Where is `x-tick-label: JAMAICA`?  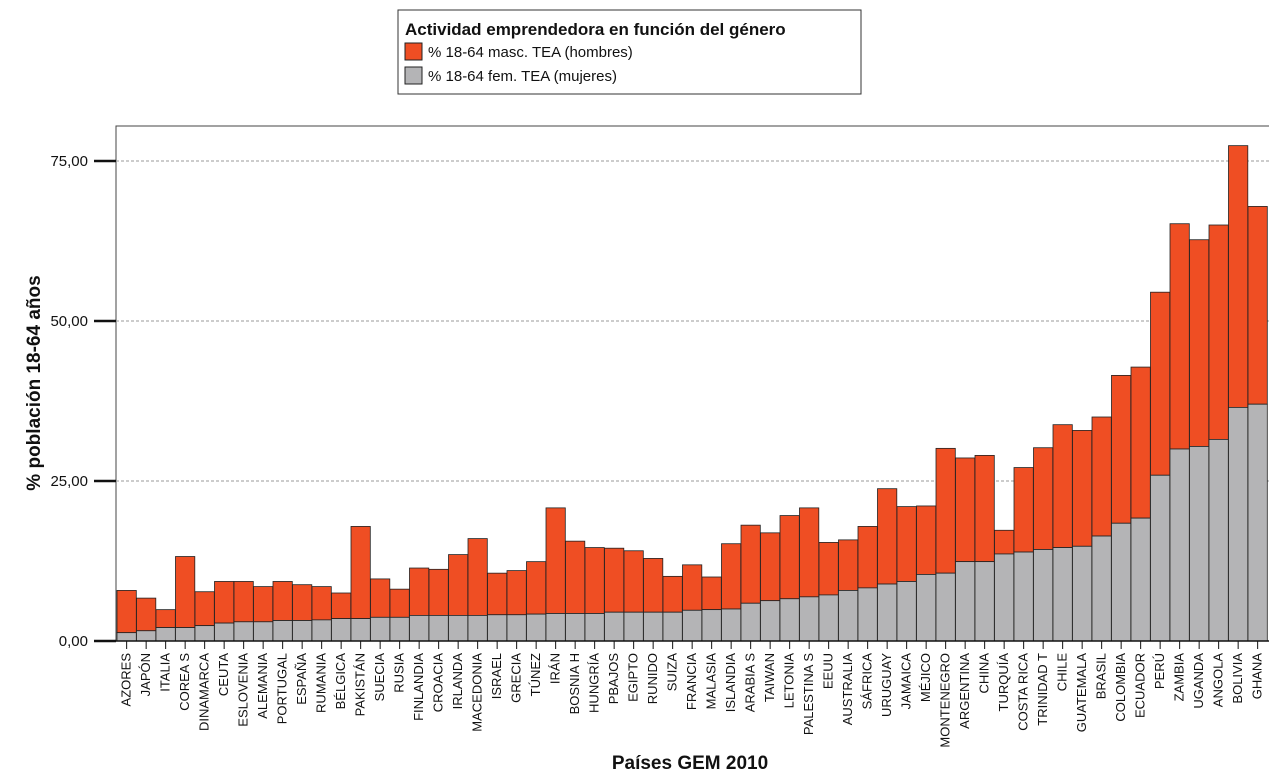
x-tick-label: JAMAICA is located at coordinates (906, 681).